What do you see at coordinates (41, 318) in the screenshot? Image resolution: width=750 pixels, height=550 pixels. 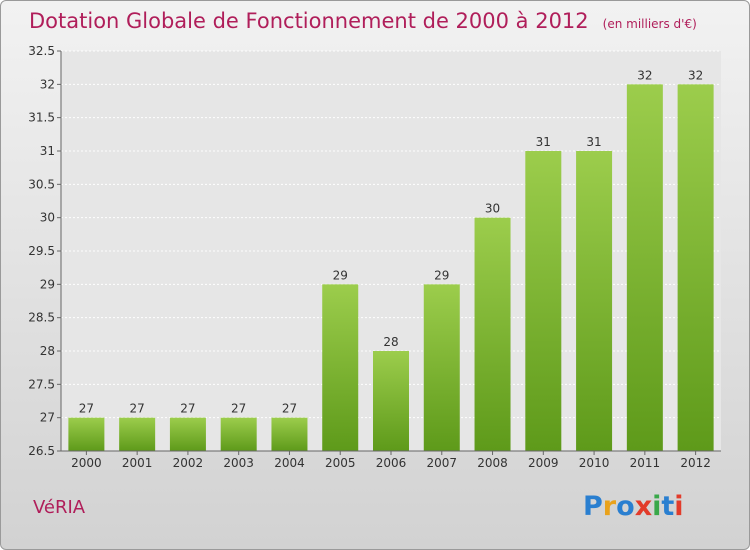 I see `y-tick-label: 28.5` at bounding box center [41, 318].